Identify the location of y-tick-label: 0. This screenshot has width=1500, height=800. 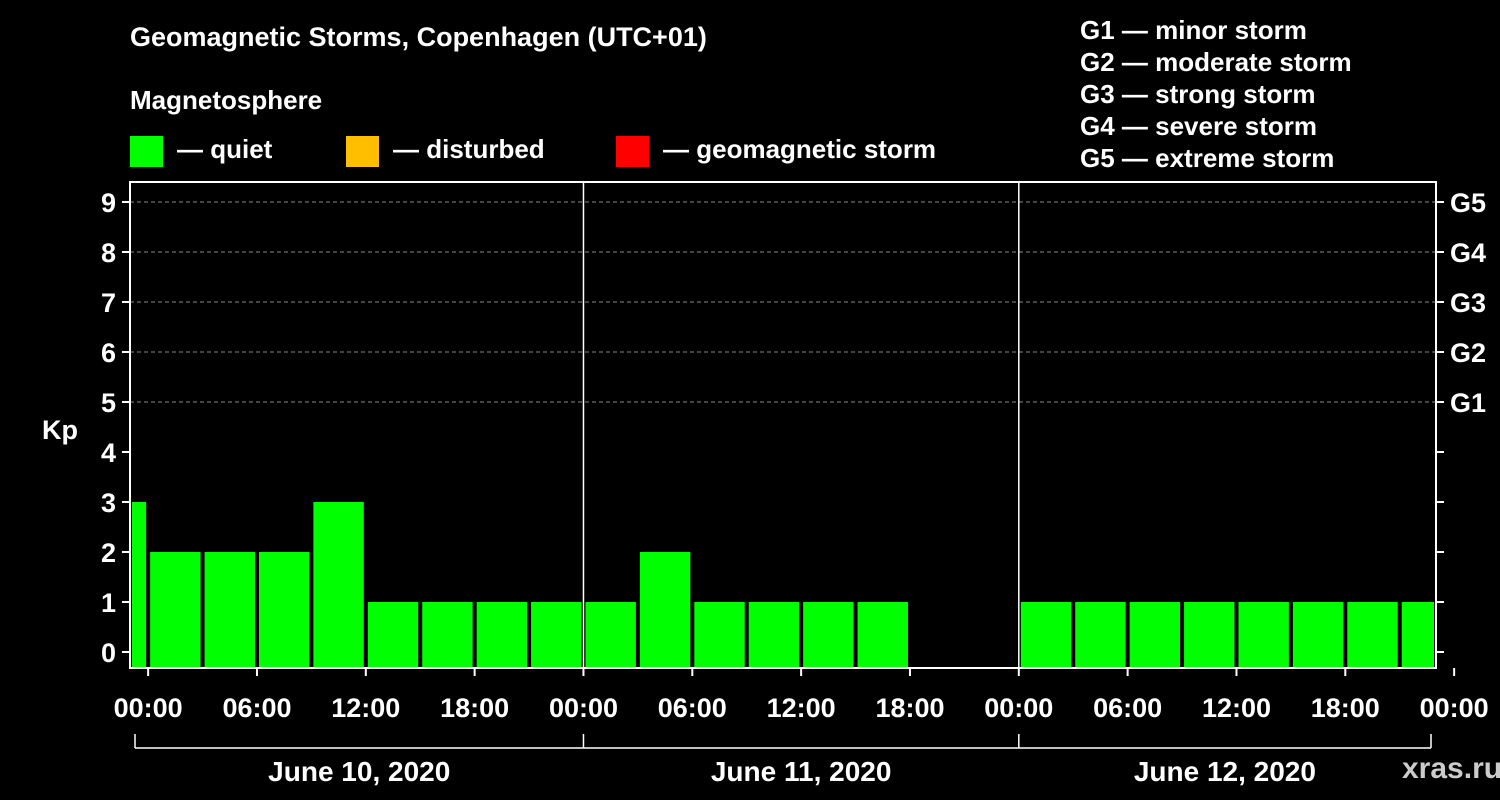
(108, 653).